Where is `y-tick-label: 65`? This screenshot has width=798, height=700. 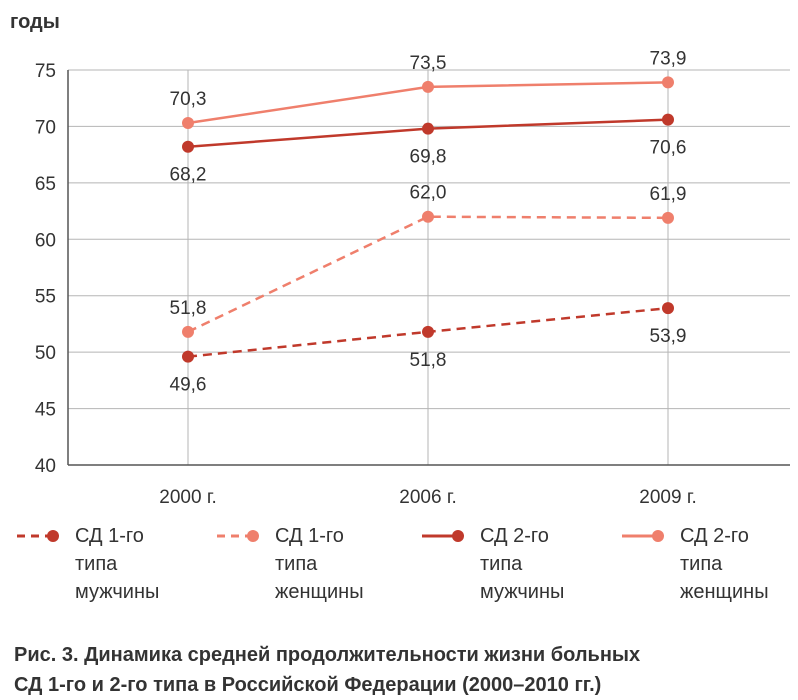 y-tick-label: 65 is located at coordinates (45, 184).